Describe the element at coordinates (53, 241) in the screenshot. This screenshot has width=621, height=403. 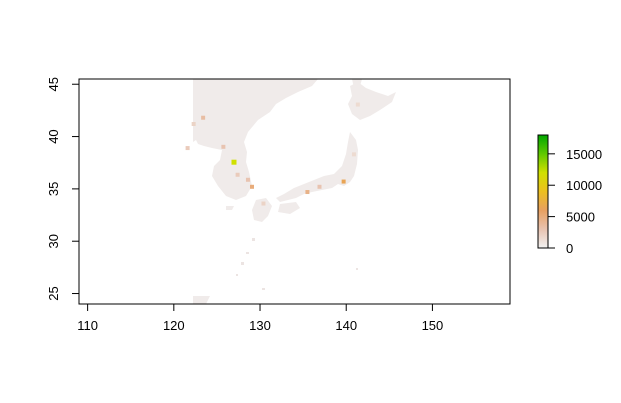
I see `y-tick-label: 30` at that location.